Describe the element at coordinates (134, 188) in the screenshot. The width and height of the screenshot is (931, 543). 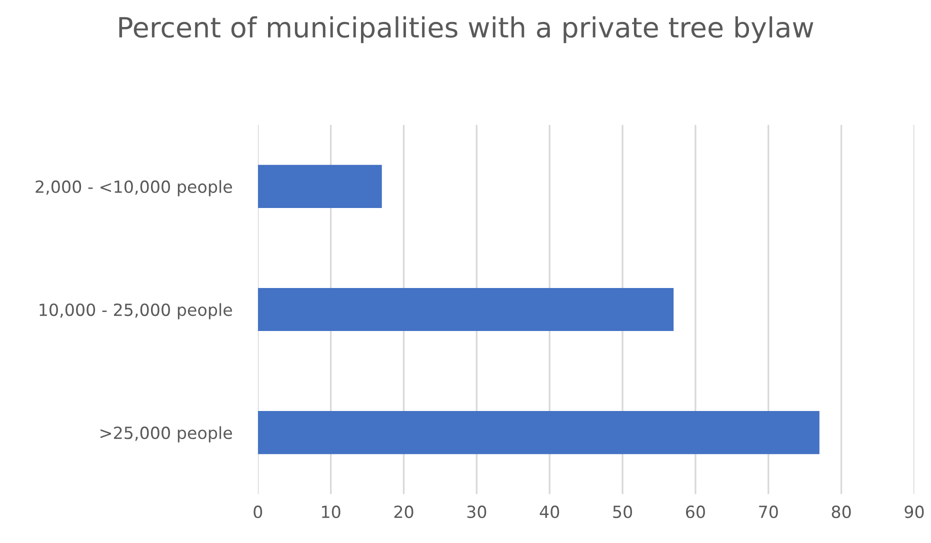
I see `y-tick-label: 2,000 - <10,000 people` at that location.